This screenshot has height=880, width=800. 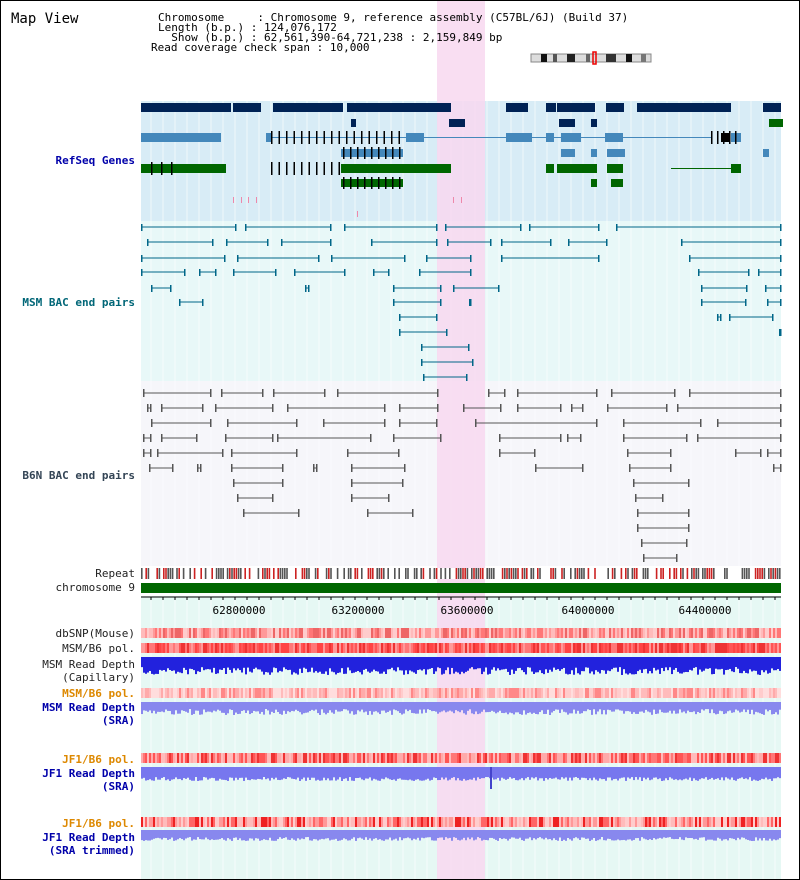 I want to click on track-label-refseq: RefSeq Genes, so click(x=95, y=160).